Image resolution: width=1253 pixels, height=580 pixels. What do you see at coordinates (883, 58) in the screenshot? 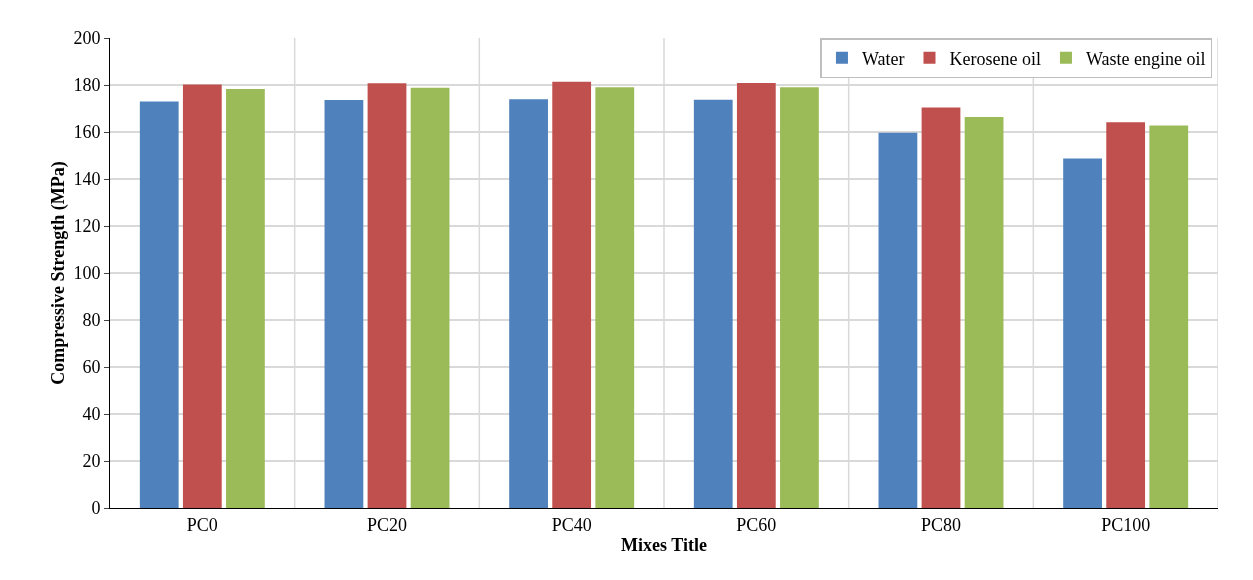
I see `legend-label: Water` at bounding box center [883, 58].